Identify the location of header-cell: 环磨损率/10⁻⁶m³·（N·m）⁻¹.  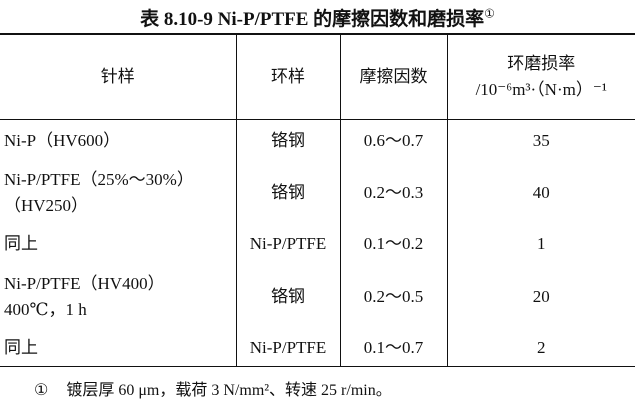
(540, 77).